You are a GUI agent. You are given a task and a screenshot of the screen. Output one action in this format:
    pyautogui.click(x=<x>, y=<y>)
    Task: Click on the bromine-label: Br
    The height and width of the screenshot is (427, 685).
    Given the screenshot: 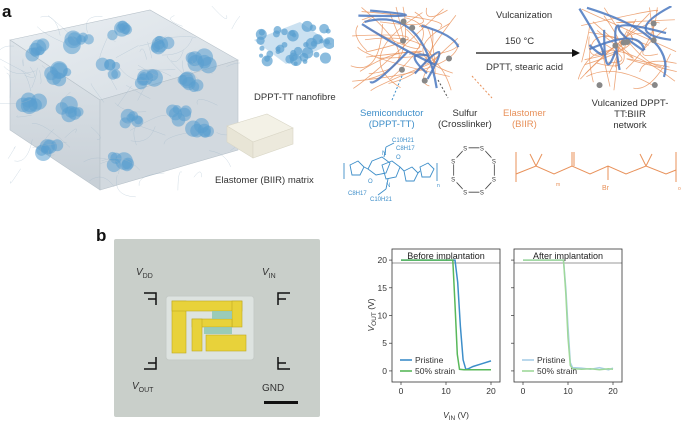 What is the action you would take?
    pyautogui.click(x=606, y=188)
    